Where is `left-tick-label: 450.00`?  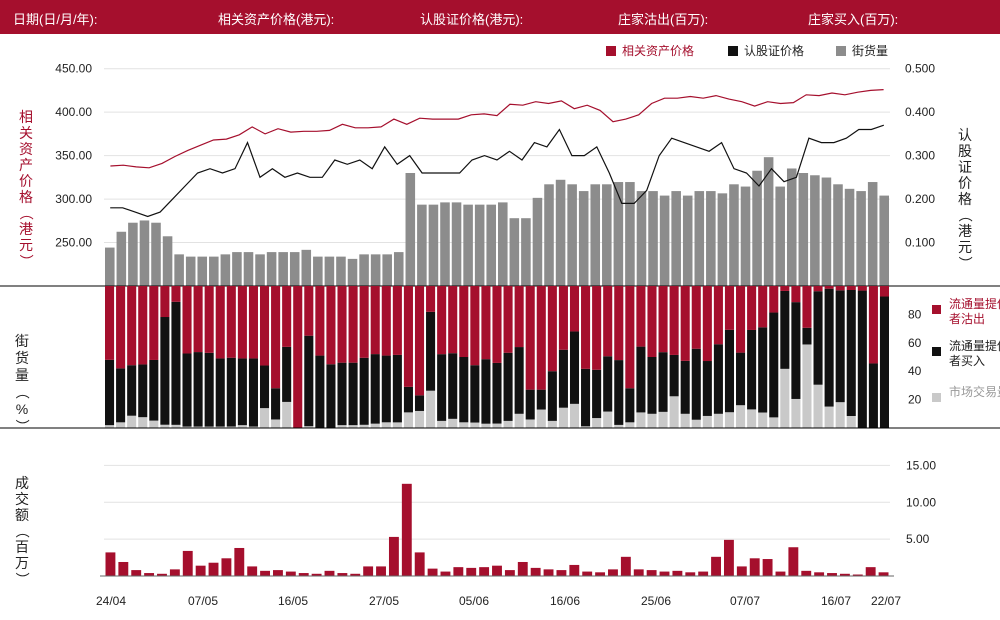 left-tick-label: 450.00 is located at coordinates (73, 69).